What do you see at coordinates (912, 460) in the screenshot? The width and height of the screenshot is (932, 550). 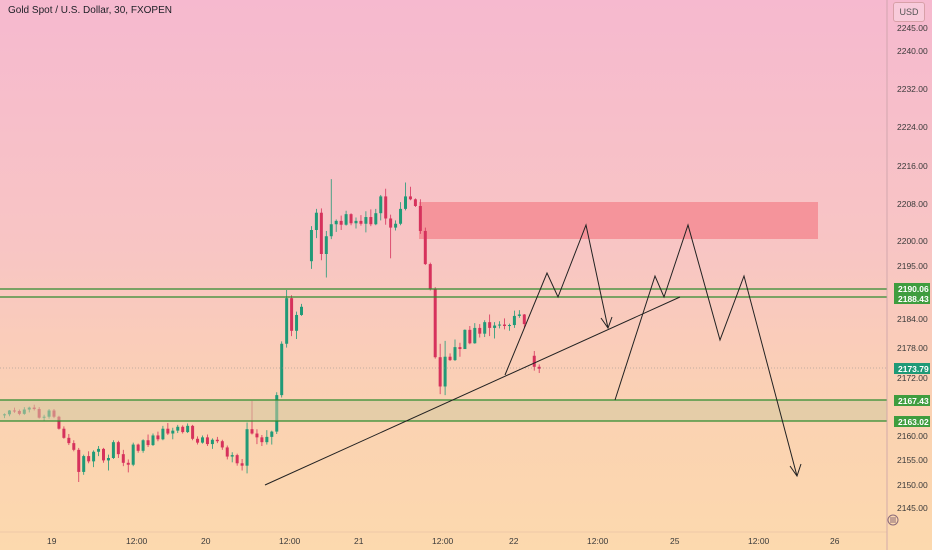 I see `y-tick: 2155.00` at bounding box center [912, 460].